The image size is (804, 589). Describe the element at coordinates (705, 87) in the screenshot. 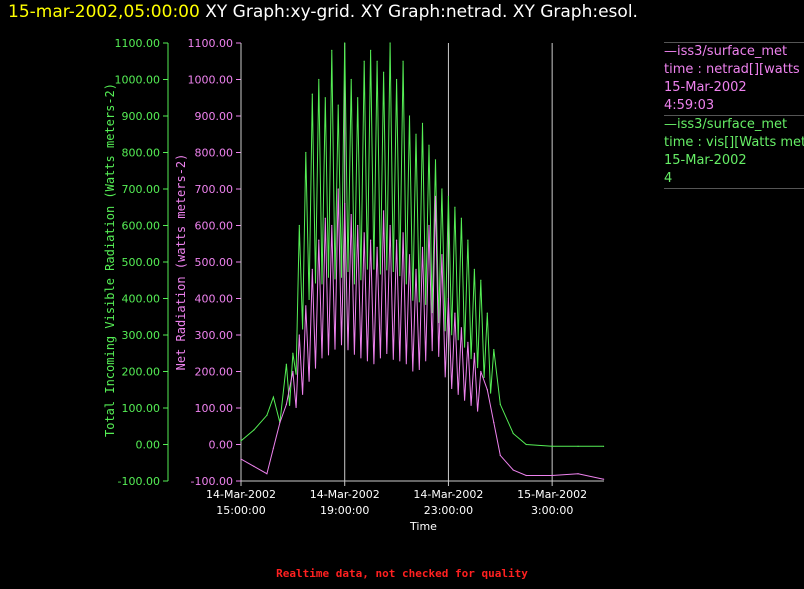

I see `legend-netrad-date: 15-Mar-2002` at that location.